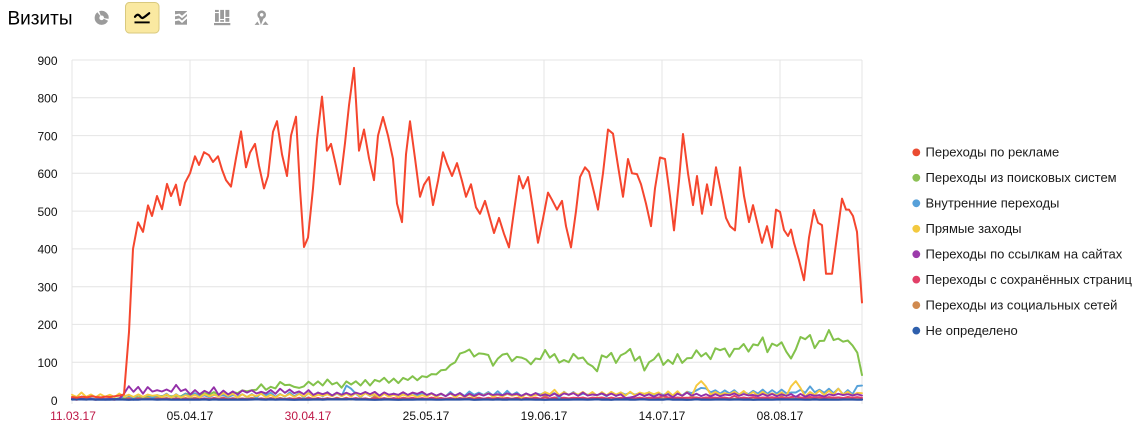 The height and width of the screenshot is (430, 1139). I want to click on svg-text: 600, so click(47, 174).